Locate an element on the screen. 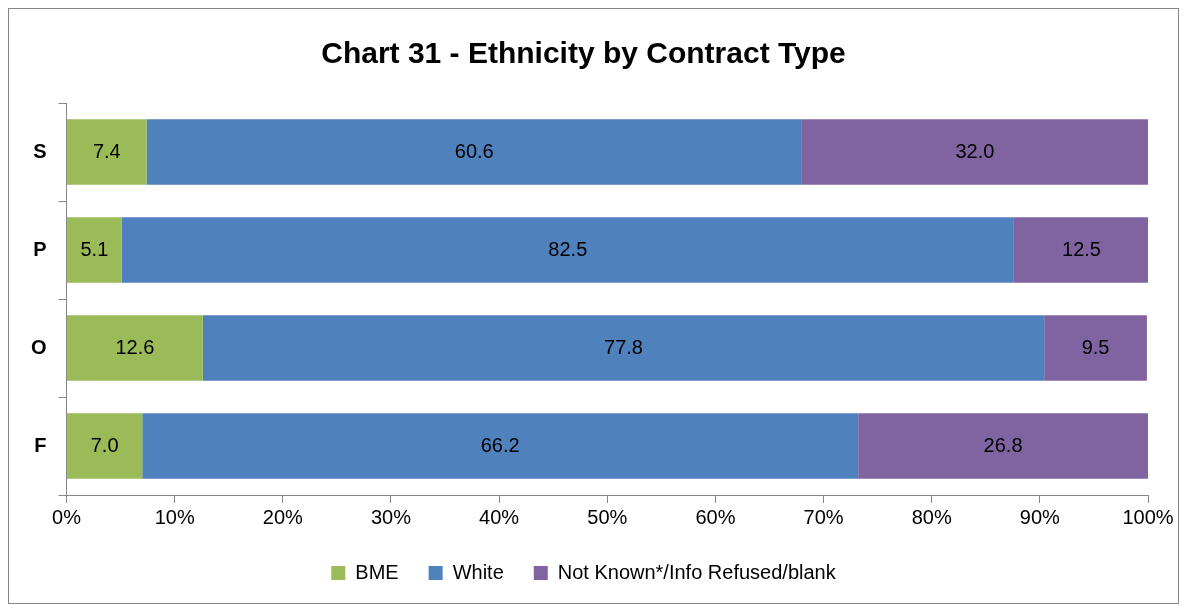 Image resolution: width=1189 pixels, height=614 pixels. x-tick-label: 30% is located at coordinates (391, 516).